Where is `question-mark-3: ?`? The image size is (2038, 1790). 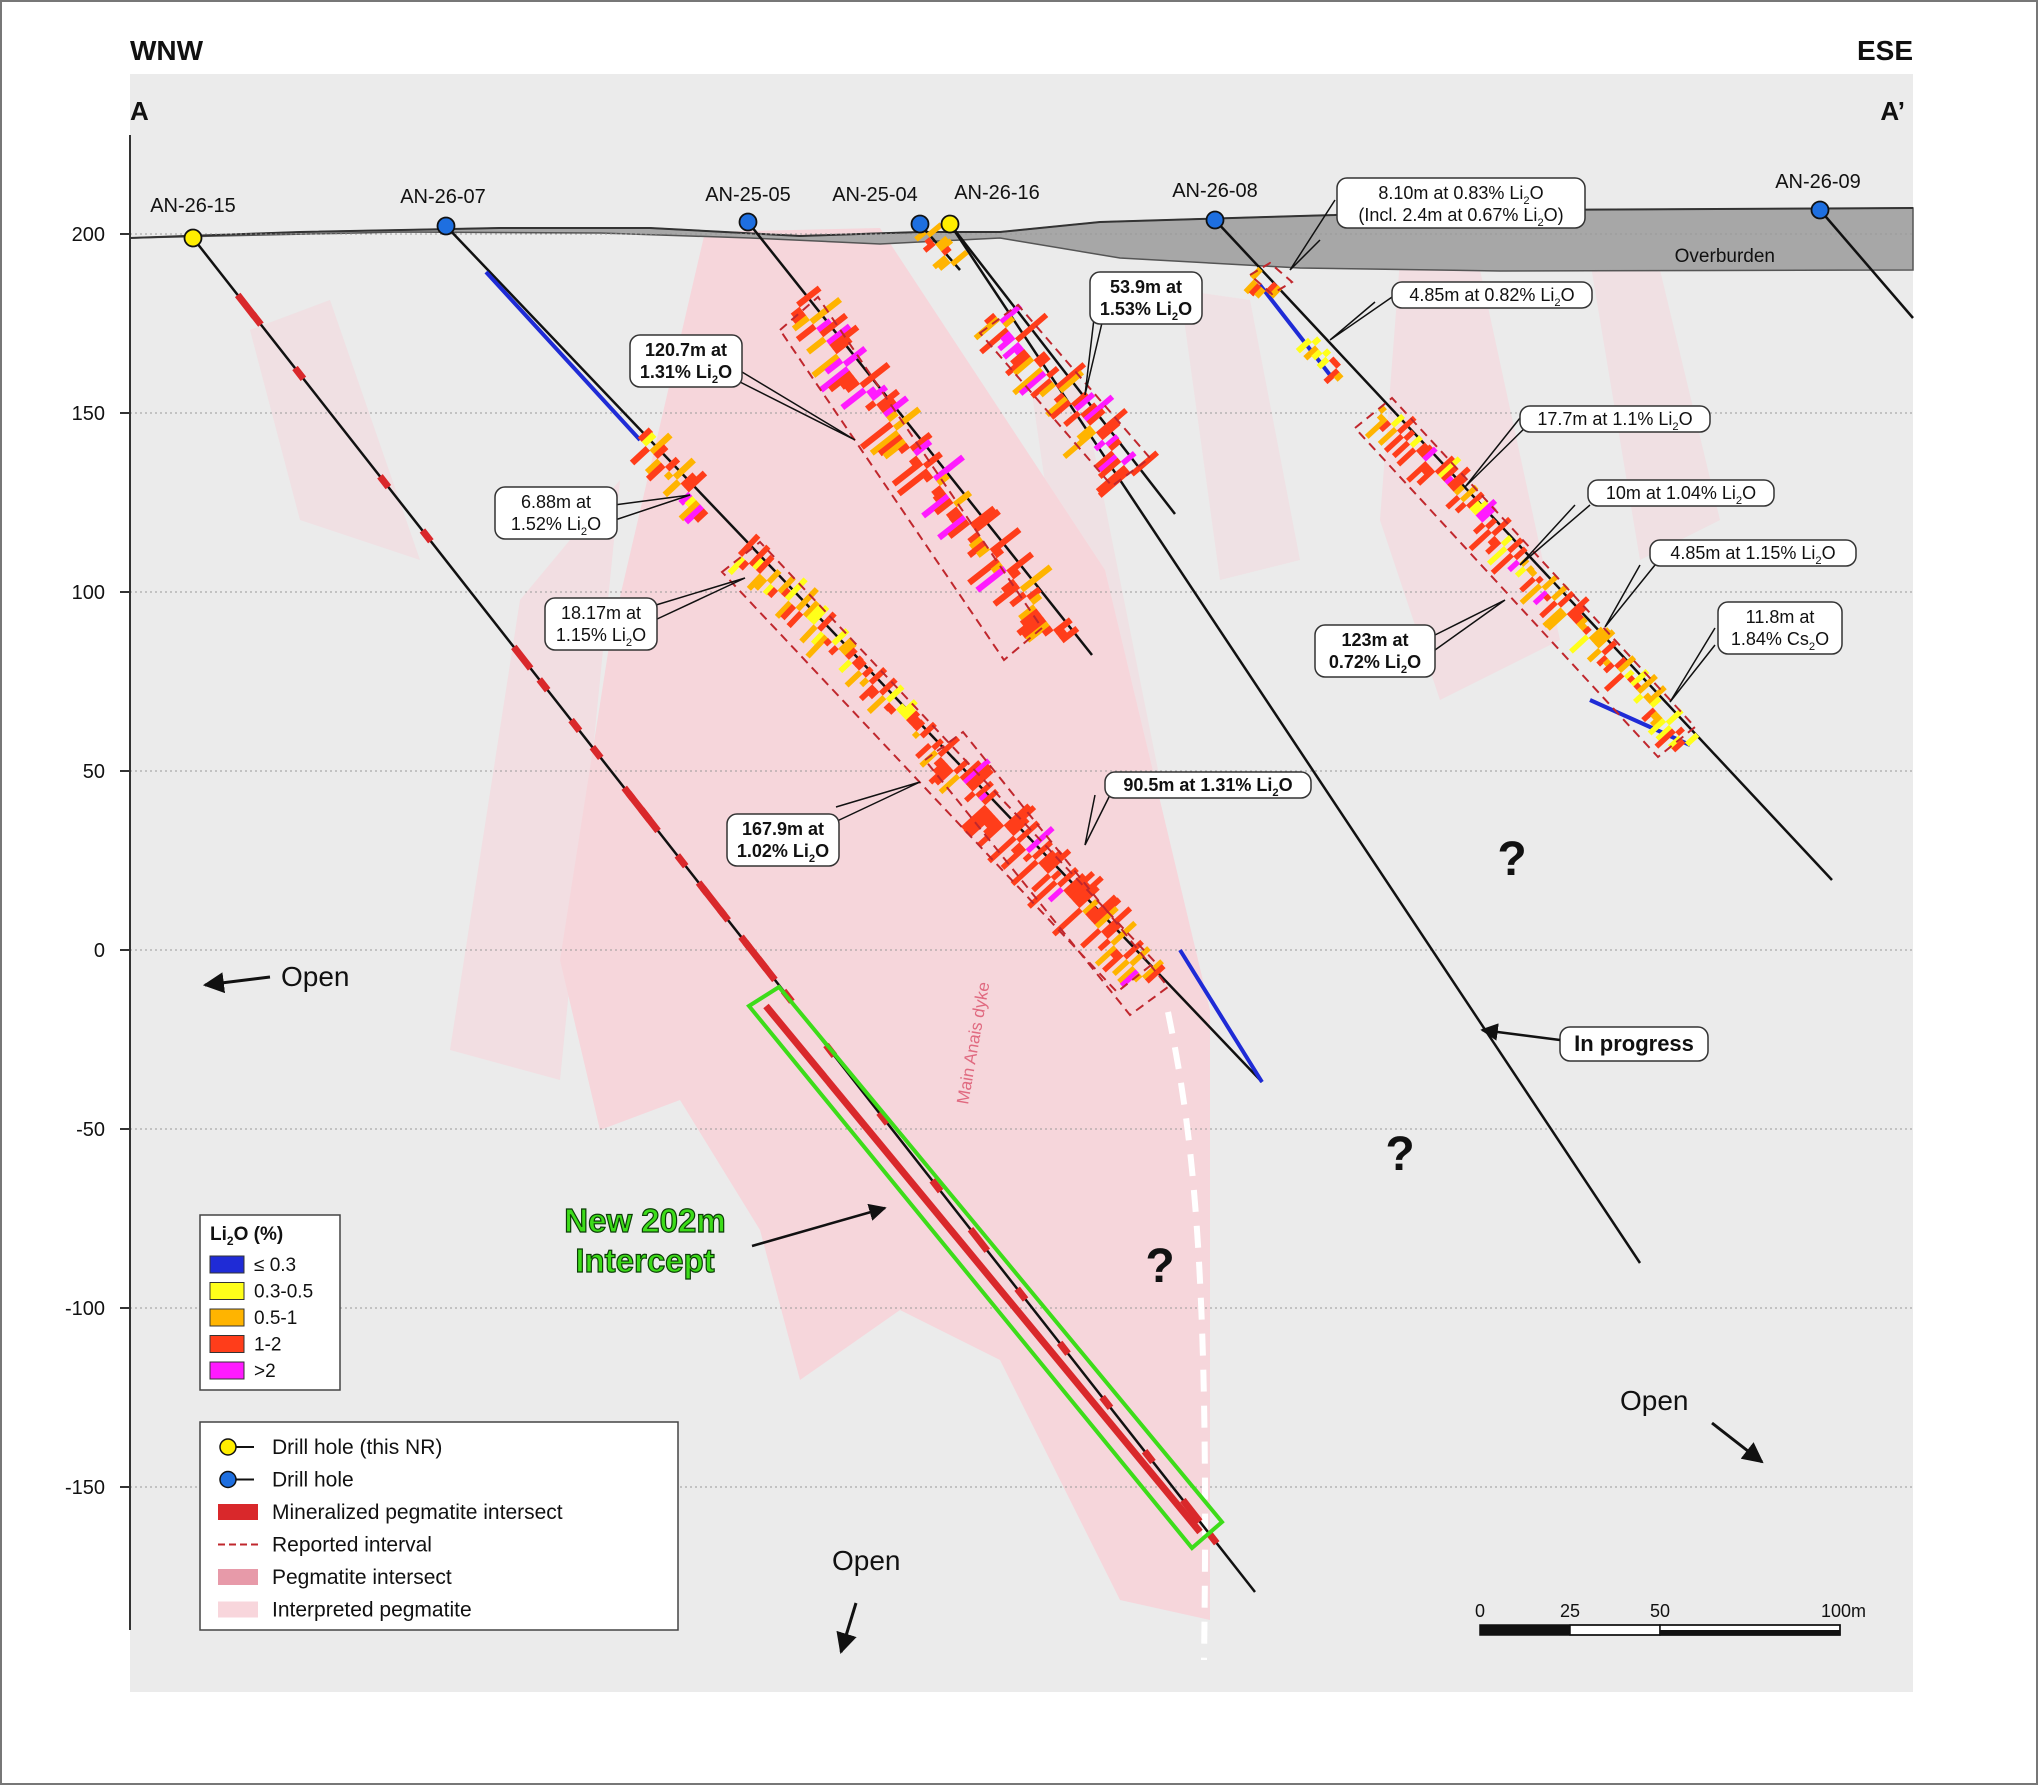 question-mark-3: ? is located at coordinates (1159, 1266).